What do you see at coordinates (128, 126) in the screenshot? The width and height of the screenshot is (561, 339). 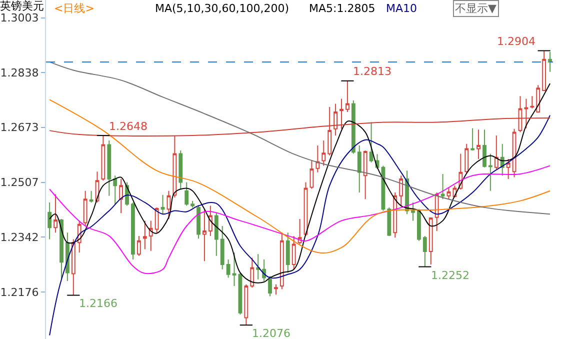 I see `annotation: 1.2648` at bounding box center [128, 126].